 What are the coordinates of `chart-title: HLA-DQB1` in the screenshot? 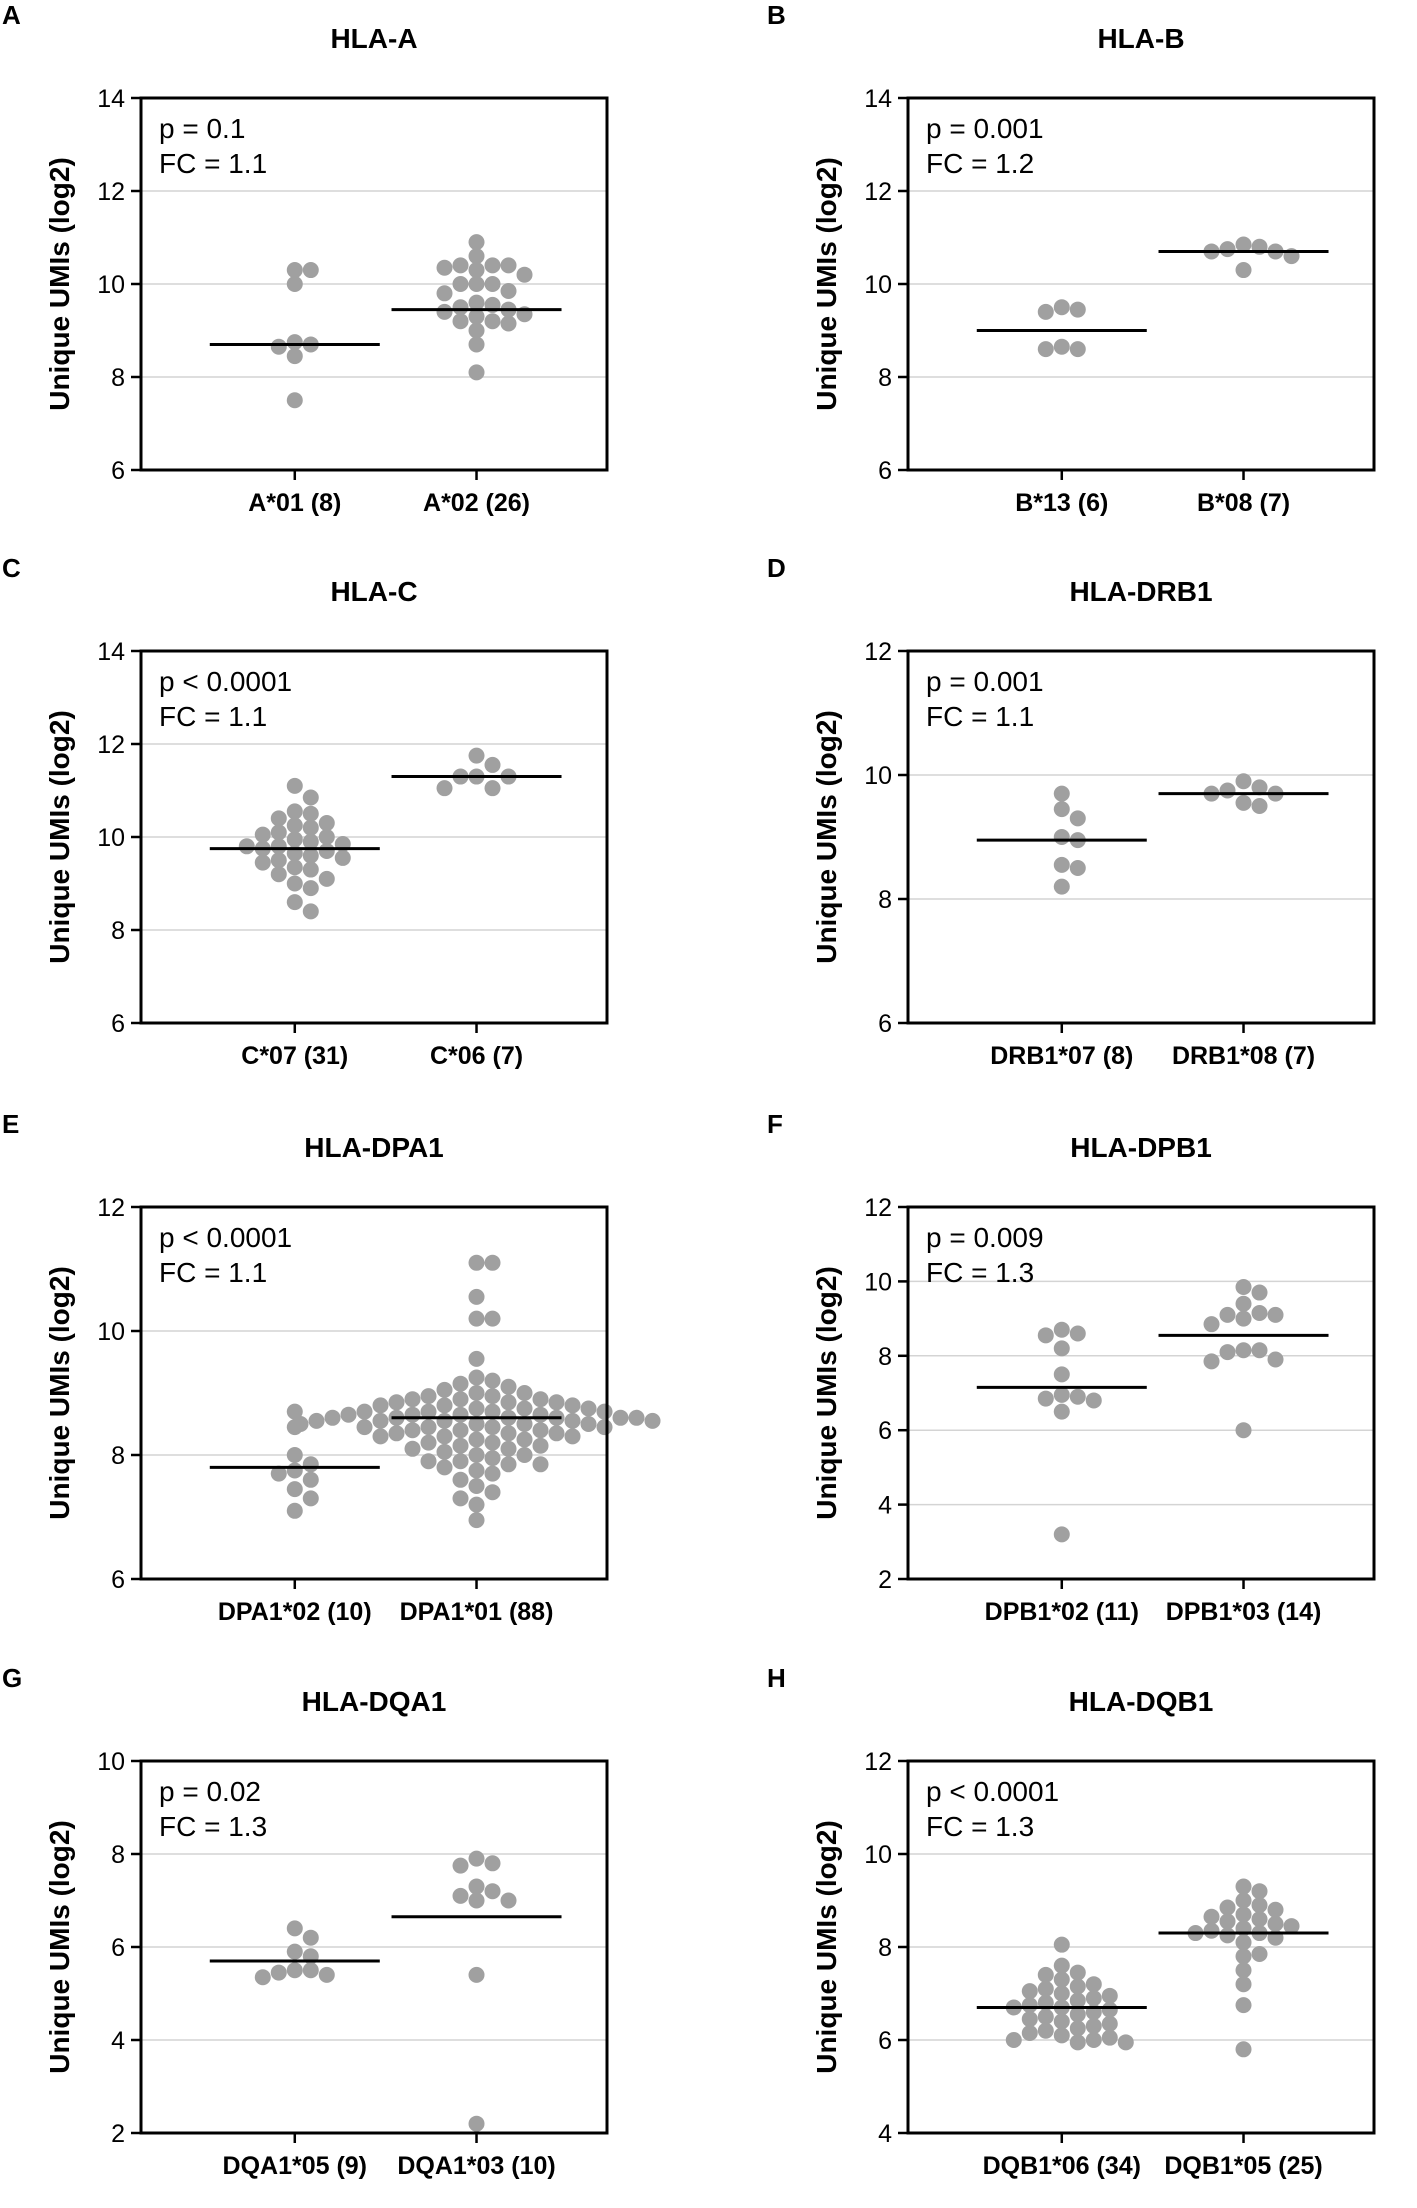 It's located at (1141, 1701).